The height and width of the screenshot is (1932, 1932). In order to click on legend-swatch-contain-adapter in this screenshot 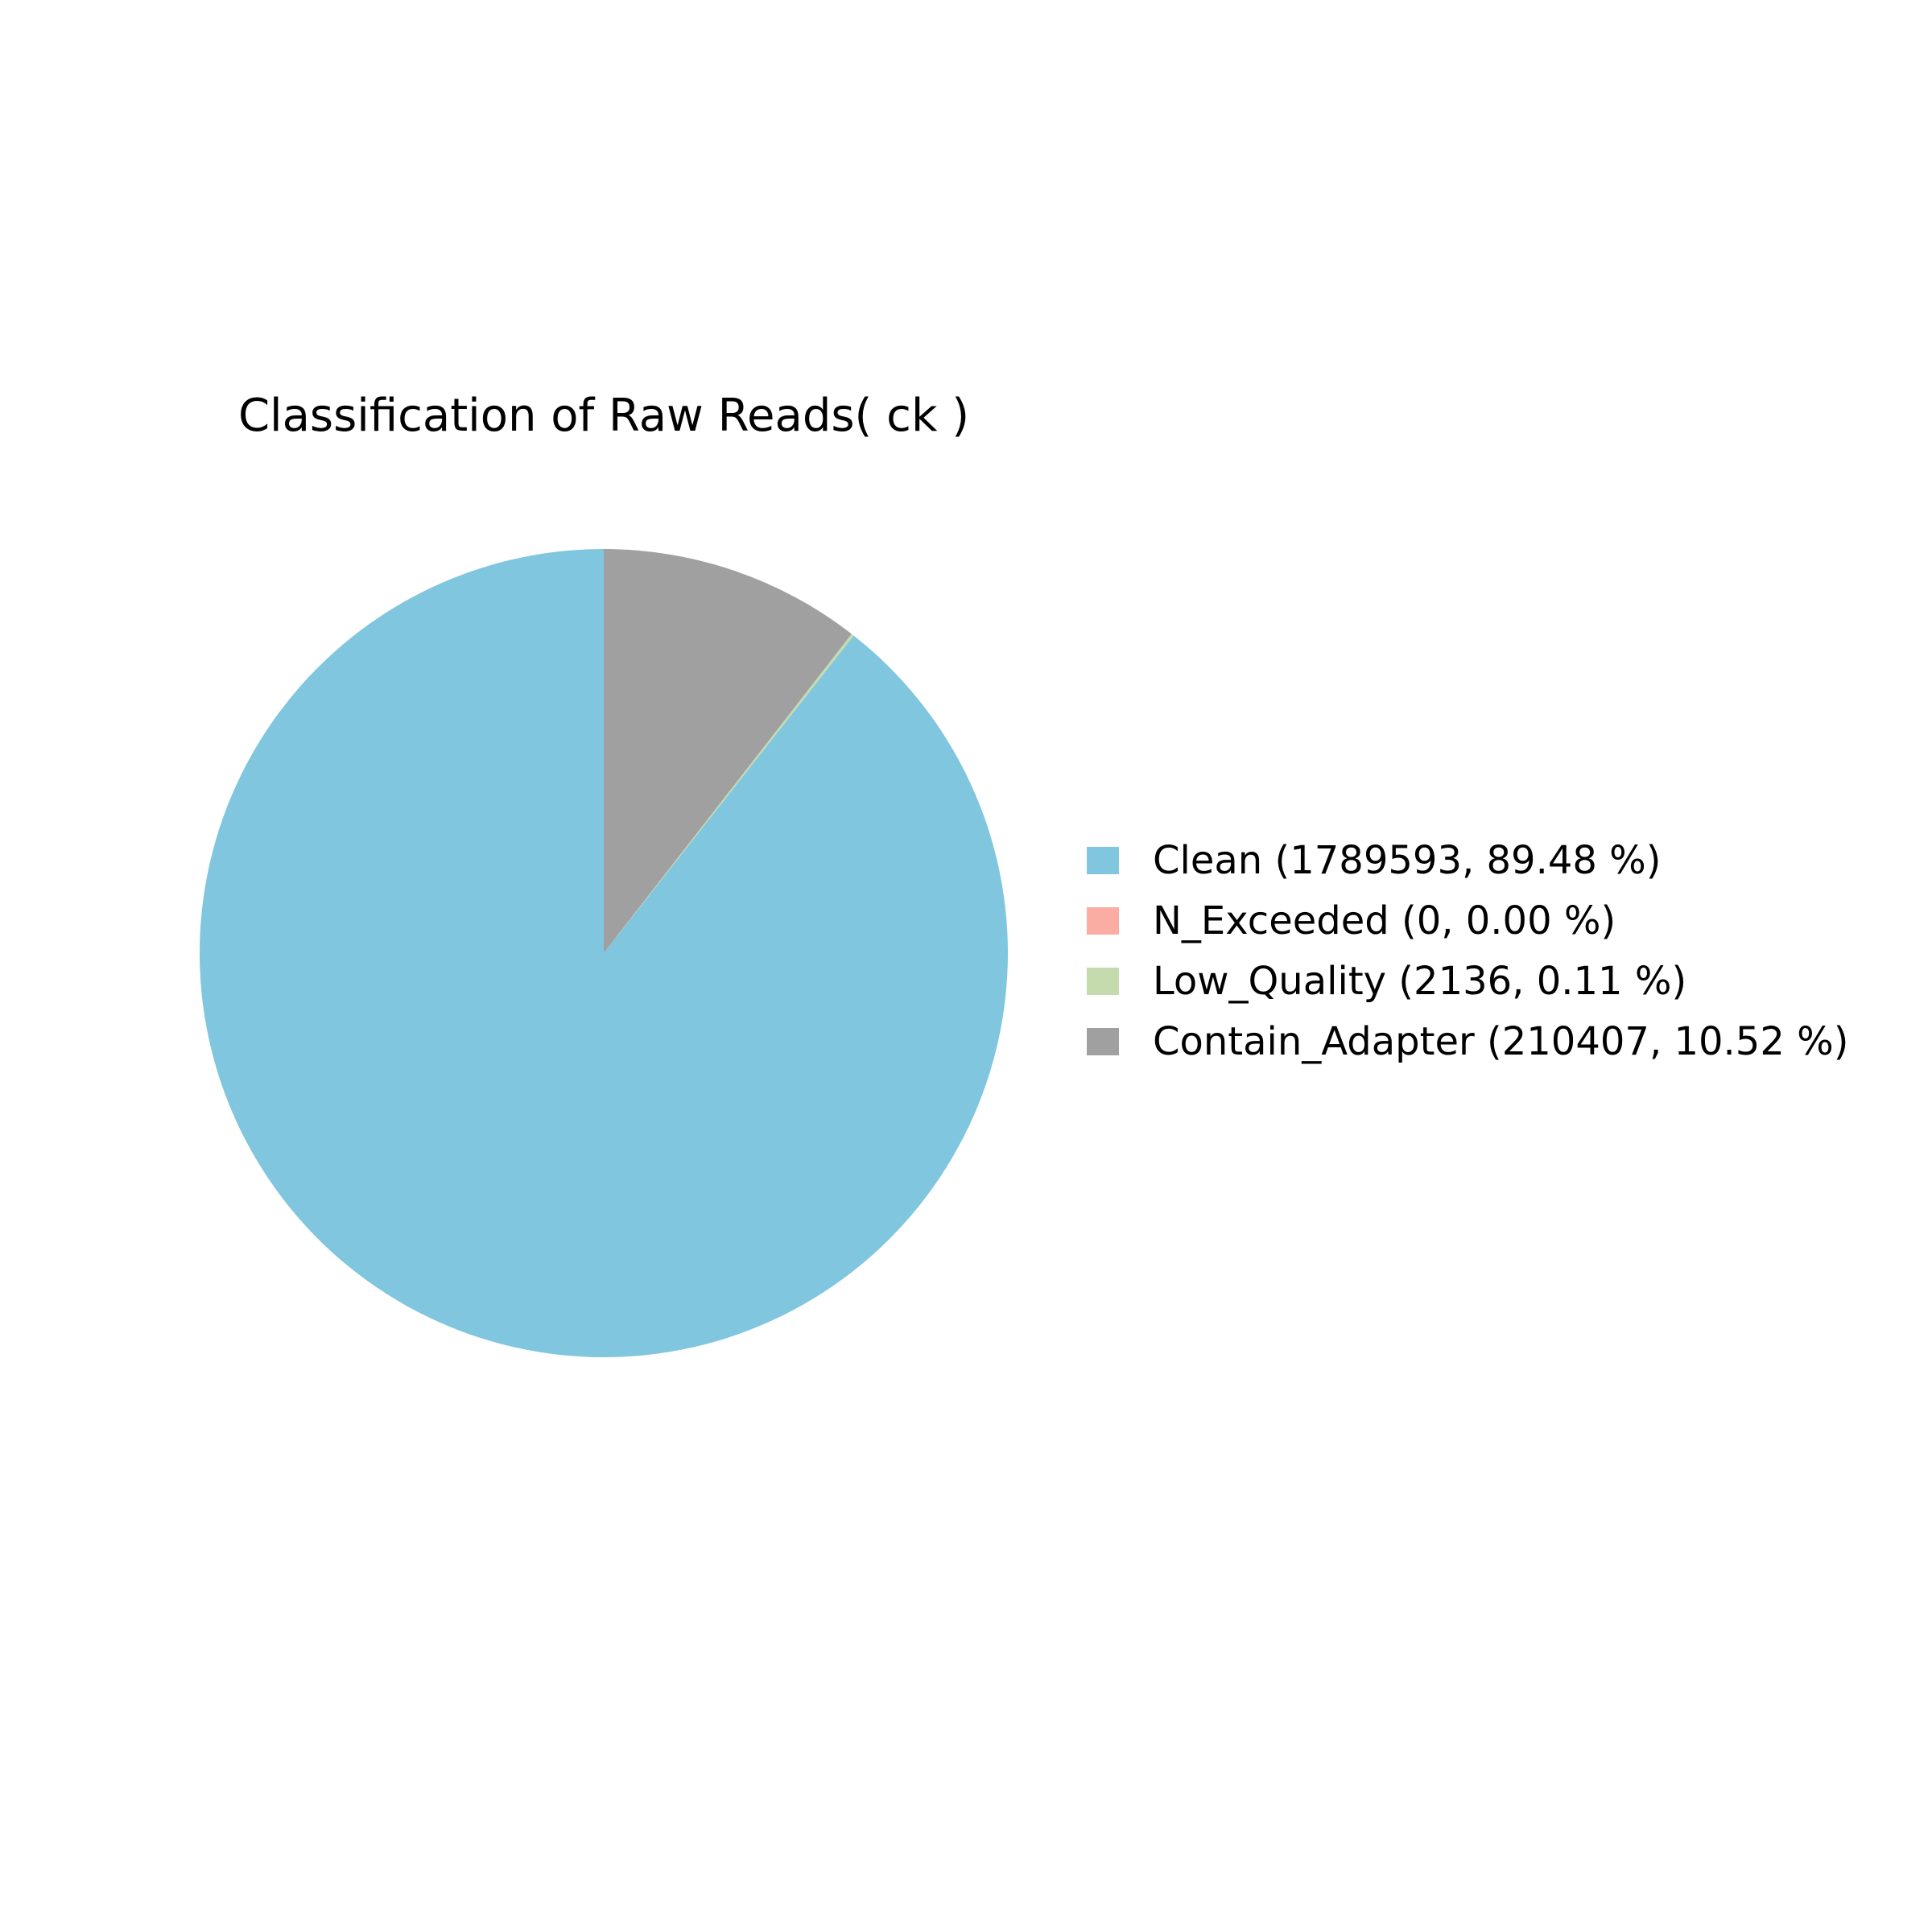, I will do `click(1103, 1041)`.